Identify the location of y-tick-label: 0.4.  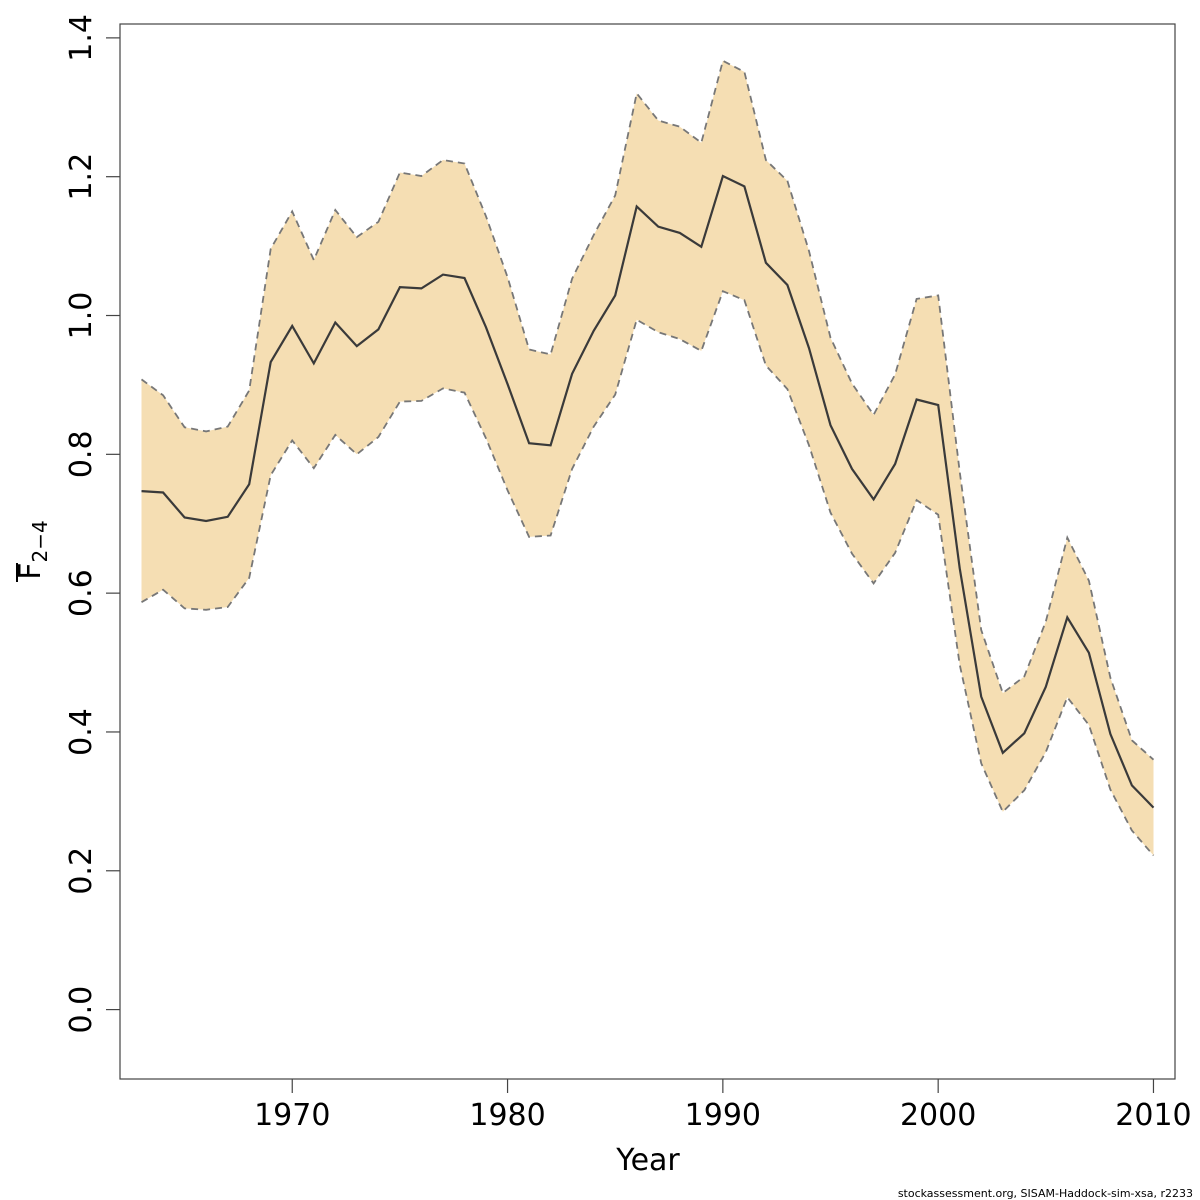
(81, 732).